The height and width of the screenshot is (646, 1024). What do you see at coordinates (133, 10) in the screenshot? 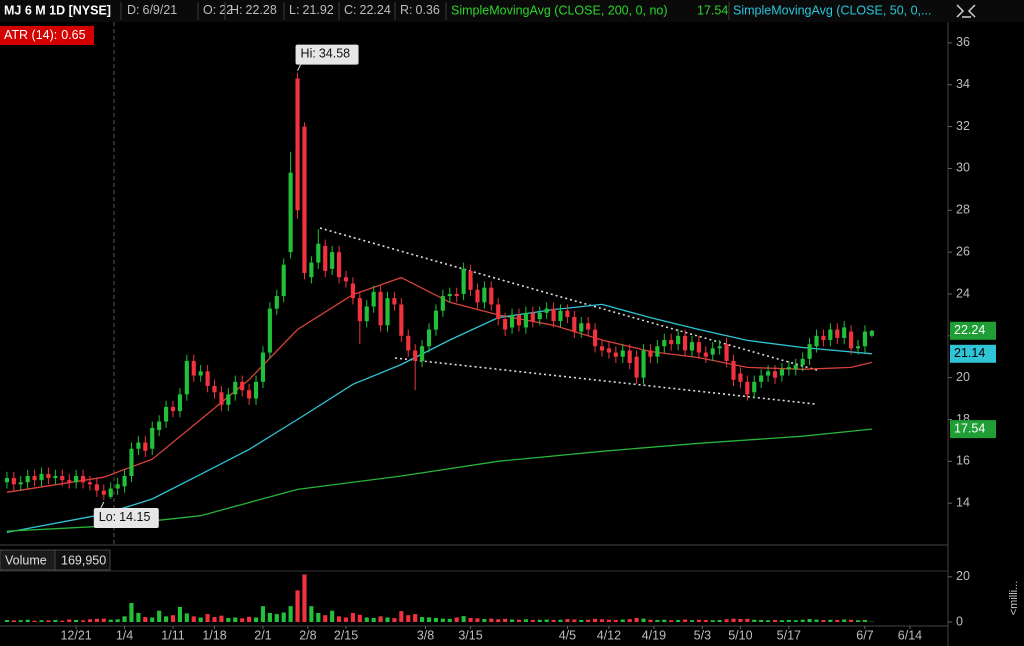
I see `date-label: D:` at bounding box center [133, 10].